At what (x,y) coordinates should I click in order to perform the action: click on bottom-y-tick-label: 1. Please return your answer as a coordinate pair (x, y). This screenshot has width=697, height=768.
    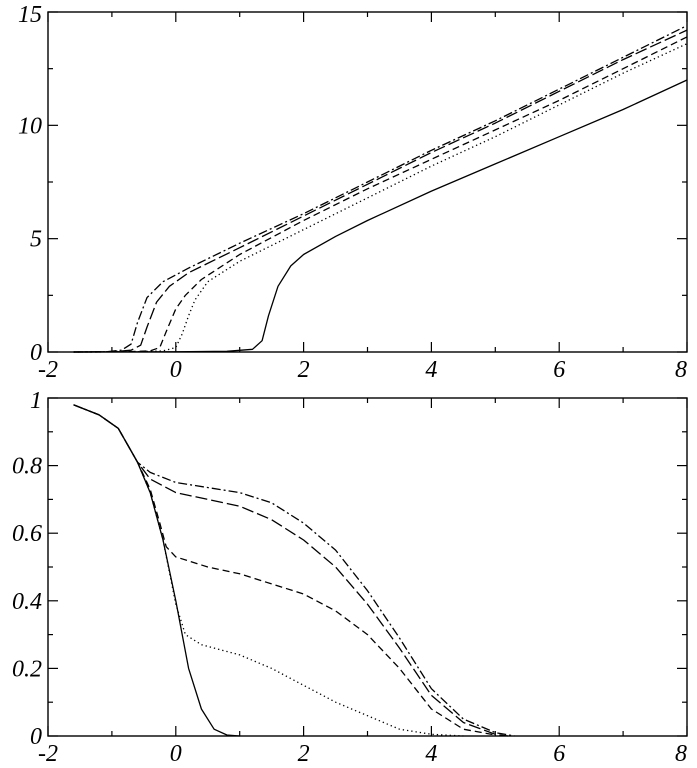
    Looking at the image, I should click on (36, 401).